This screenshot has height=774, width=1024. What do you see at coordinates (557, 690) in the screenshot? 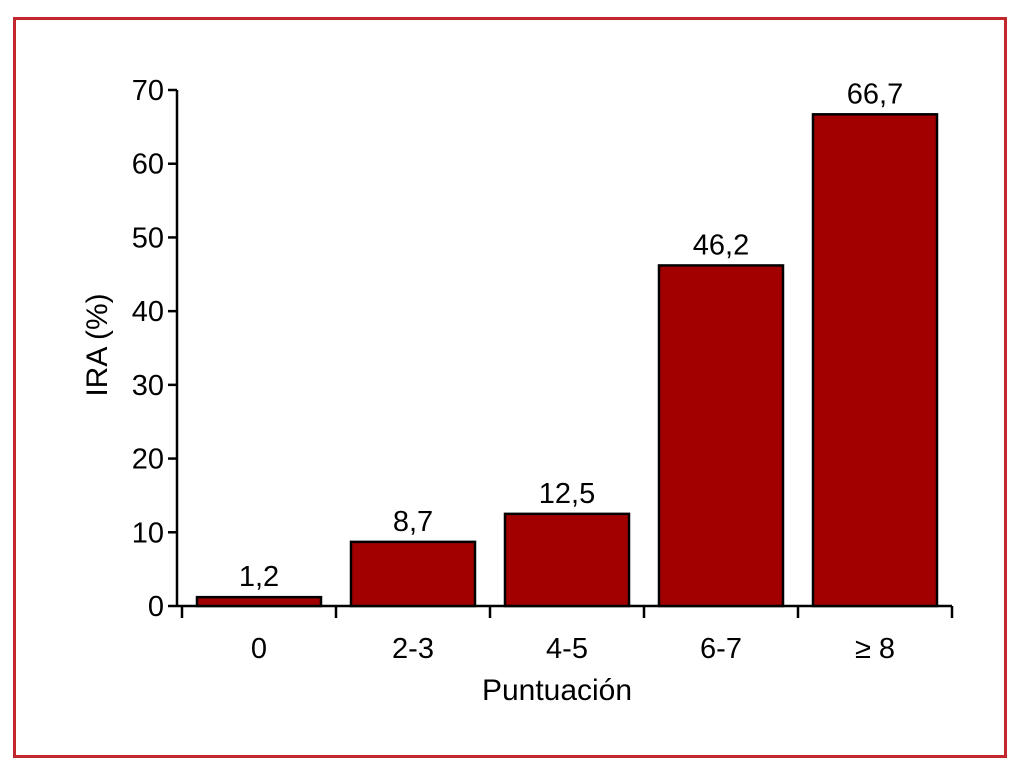
I see `x-axis-title: Puntuación` at bounding box center [557, 690].